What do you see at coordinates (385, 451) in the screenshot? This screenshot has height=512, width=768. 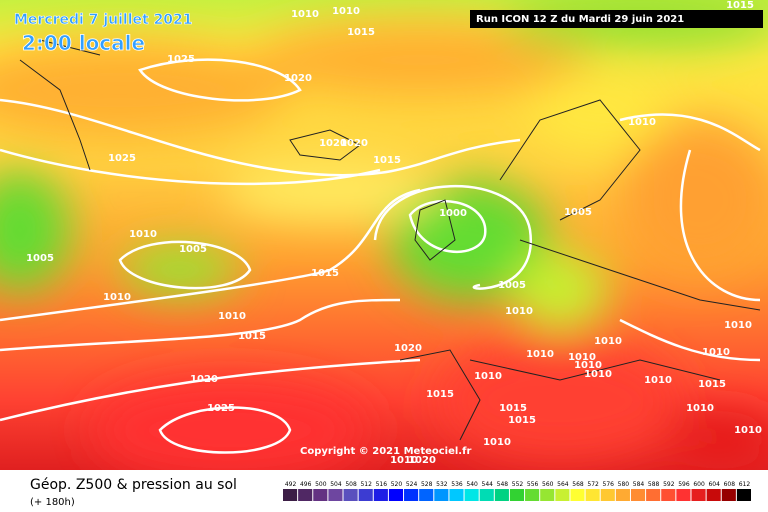 I see `copyright: Copyright © 2021 Meteociel.fr` at bounding box center [385, 451].